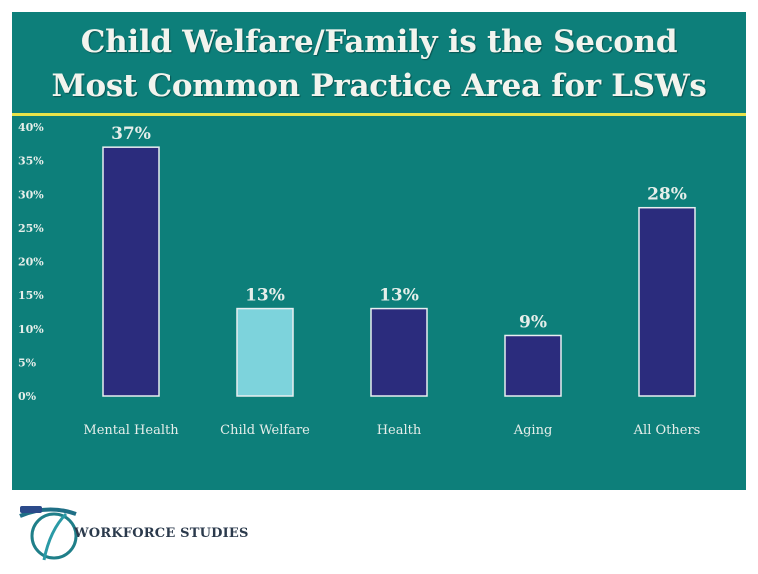  I want to click on y-tick-label: 25%, so click(31, 228).